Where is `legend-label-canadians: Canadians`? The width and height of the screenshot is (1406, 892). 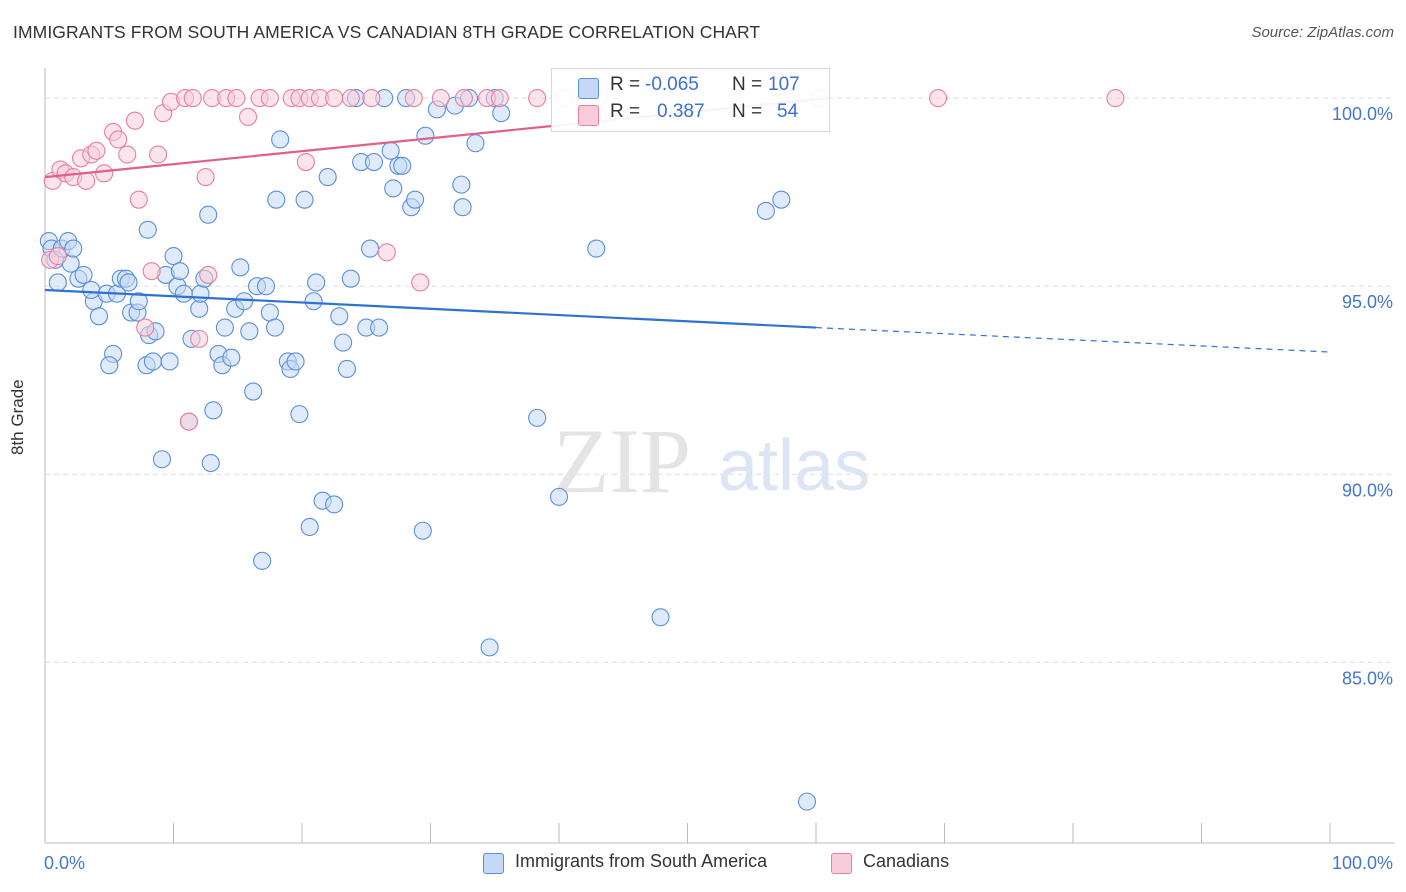 legend-label-canadians: Canadians is located at coordinates (906, 861).